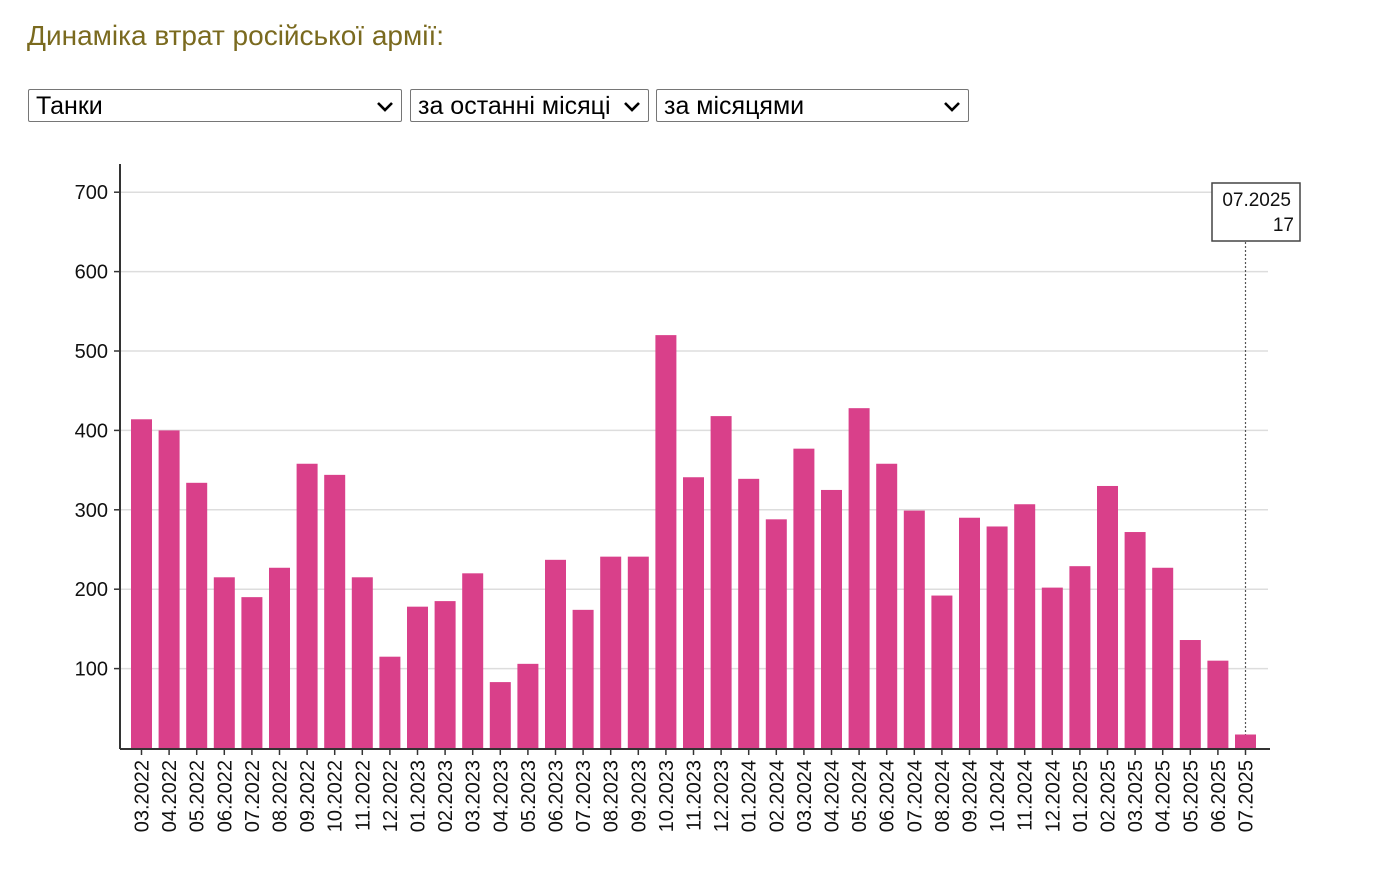  Describe the element at coordinates (695, 795) in the screenshot. I see `x-tick-label: 11.2023` at that location.